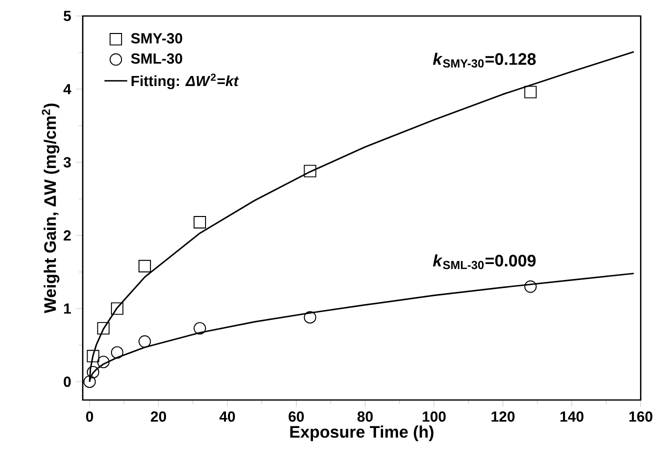 This screenshot has width=670, height=463. I want to click on y-tick-label: 1, so click(67, 309).